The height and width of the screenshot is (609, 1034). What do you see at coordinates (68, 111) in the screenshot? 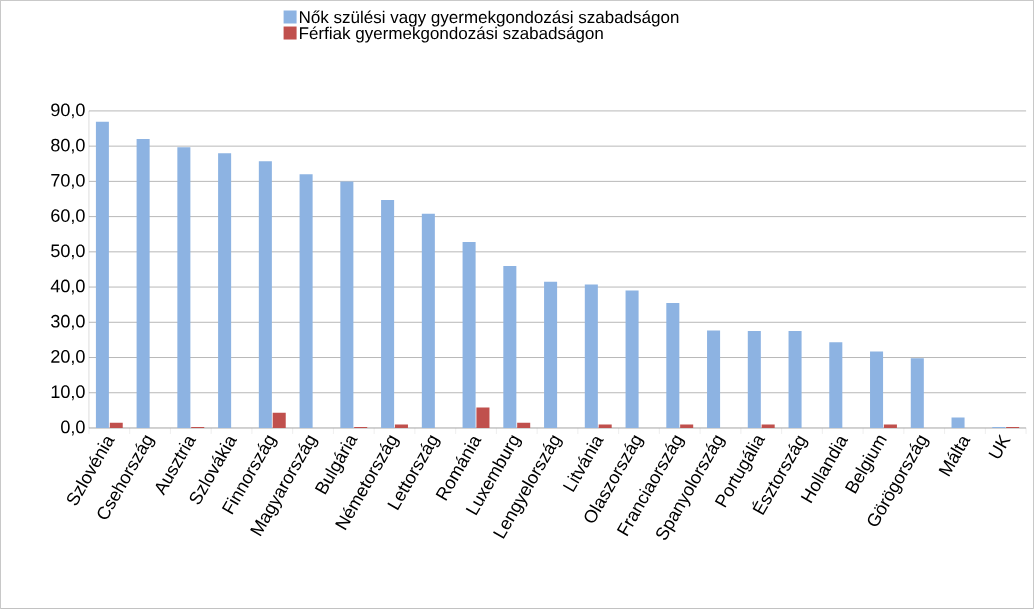
I see `y-tick-label: 90,0` at bounding box center [68, 111].